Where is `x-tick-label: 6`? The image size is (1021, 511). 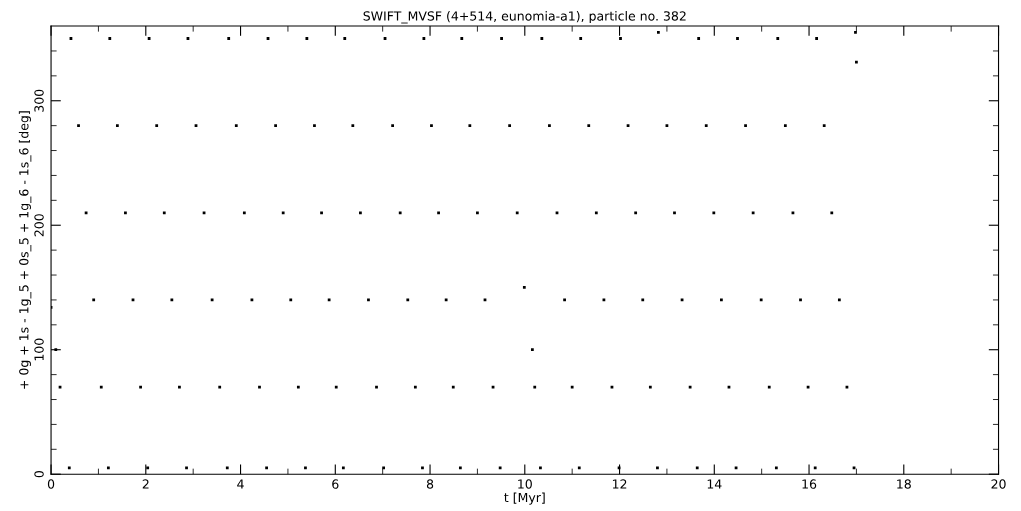 x-tick-label: 6 is located at coordinates (335, 484).